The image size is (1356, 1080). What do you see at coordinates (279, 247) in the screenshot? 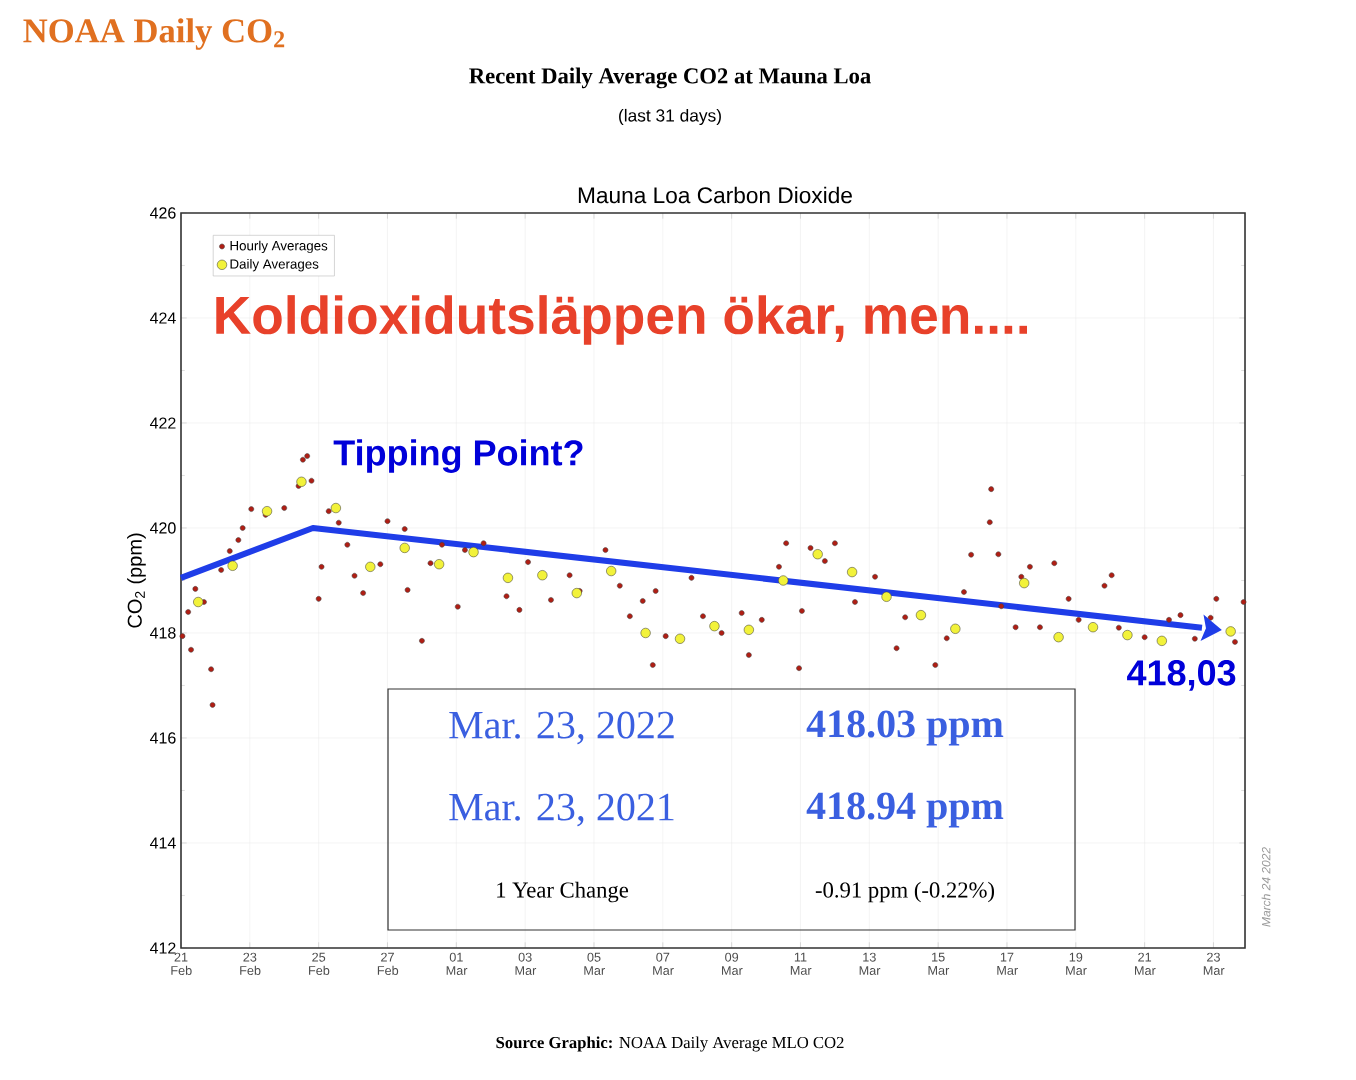
I see `legend-label: Hourly Averages` at bounding box center [279, 247].